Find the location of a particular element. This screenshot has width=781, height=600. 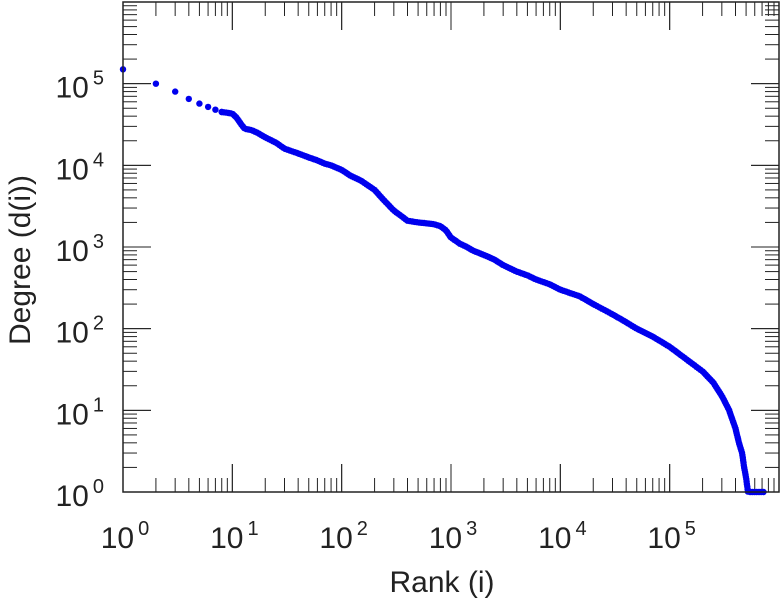

y-tick-label: 10 3 is located at coordinates (80, 249).